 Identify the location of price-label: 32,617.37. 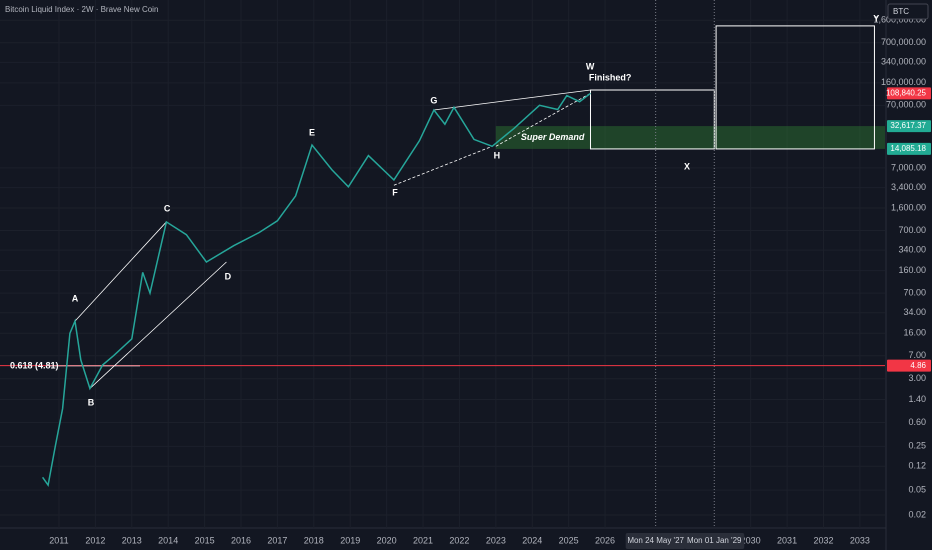
(908, 125).